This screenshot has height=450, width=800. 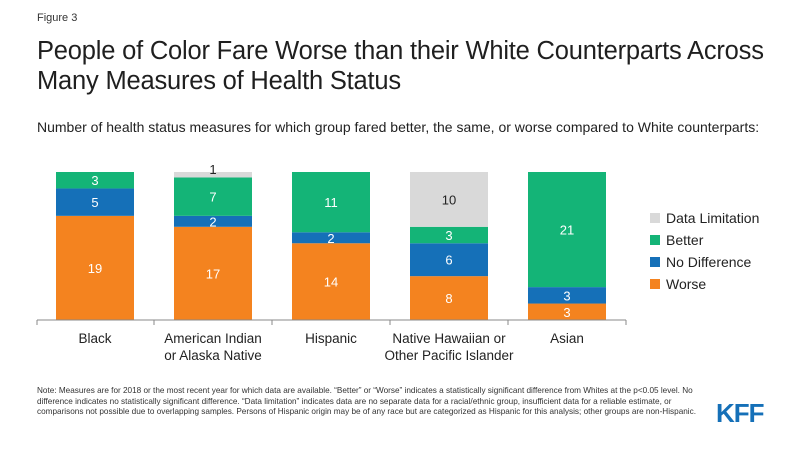 What do you see at coordinates (212, 169) in the screenshot?
I see `data-label-data-limitation: 1` at bounding box center [212, 169].